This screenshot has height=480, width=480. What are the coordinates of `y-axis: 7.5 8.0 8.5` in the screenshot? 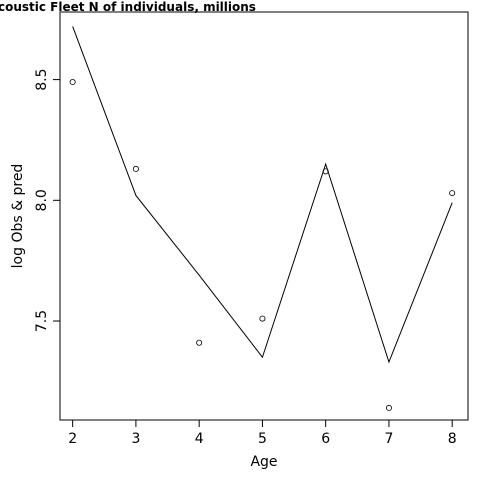 It's located at (47, 200).